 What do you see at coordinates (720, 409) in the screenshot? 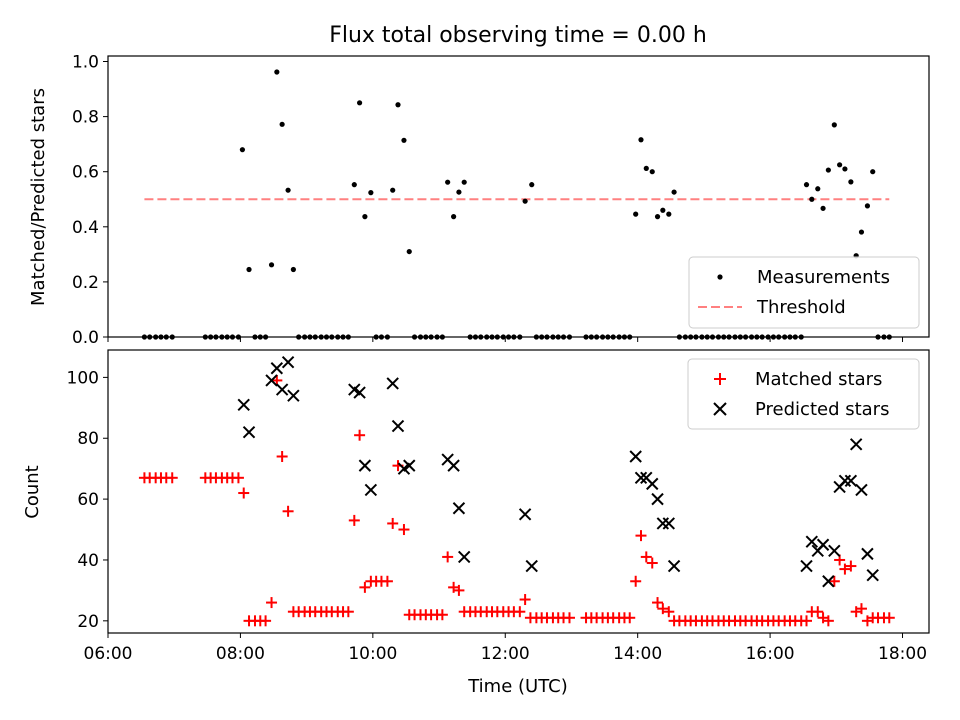
I see `legend-marker-predicted` at bounding box center [720, 409].